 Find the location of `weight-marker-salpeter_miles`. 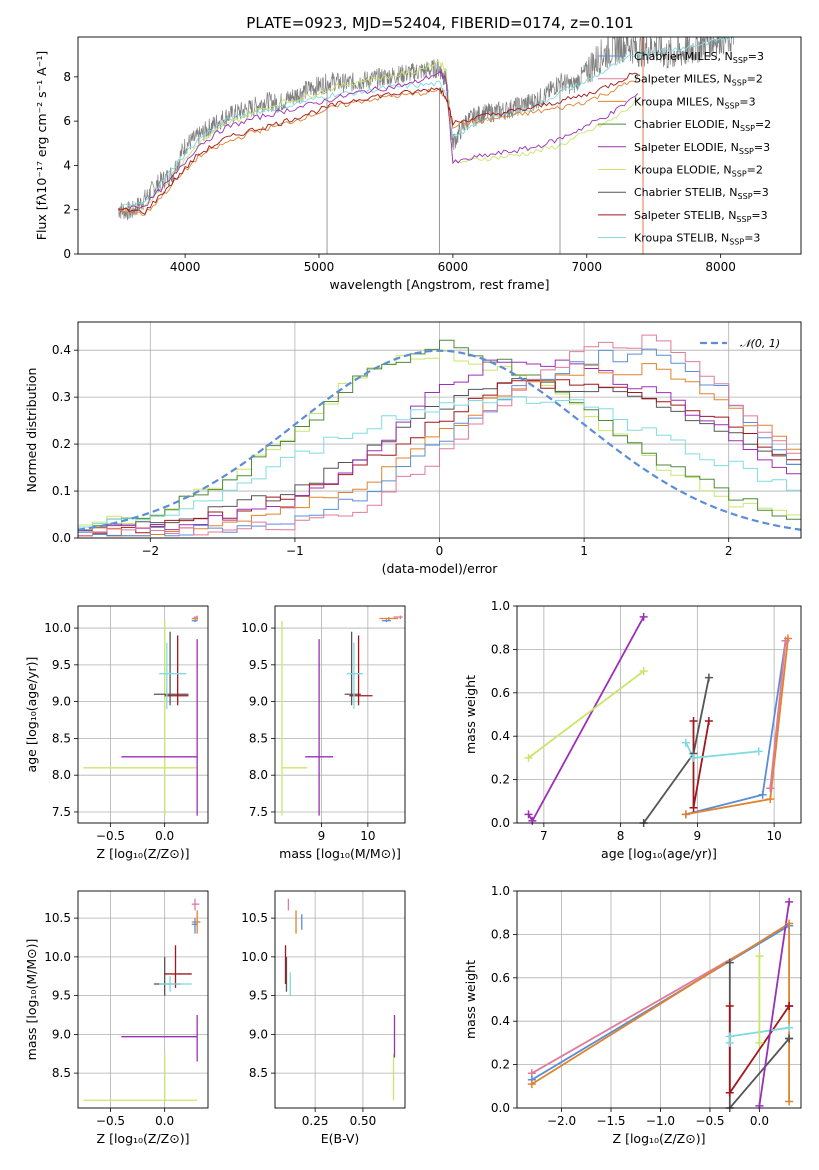

weight-marker-salpeter_miles is located at coordinates (770, 788).